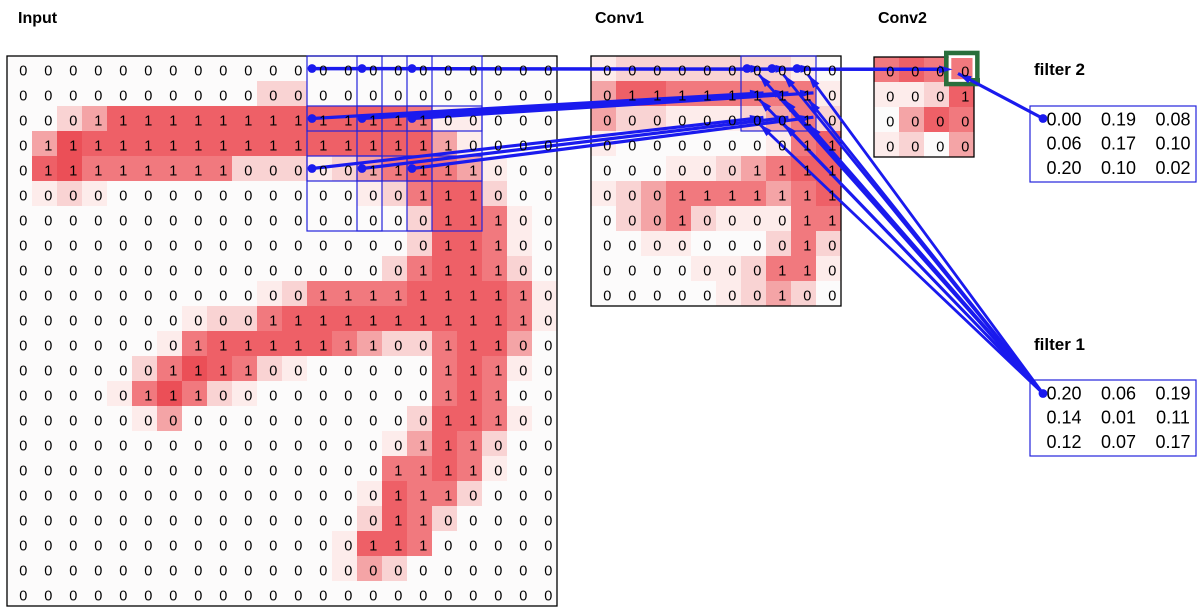 The image size is (1202, 615). Describe the element at coordinates (1118, 394) in the screenshot. I see `svg-text: 0.06` at that location.